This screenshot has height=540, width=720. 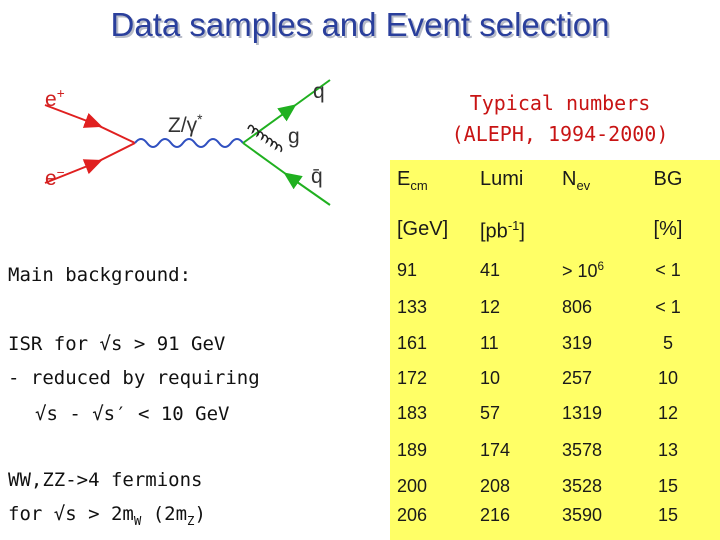 I want to click on superscript: +, so click(x=60, y=93).